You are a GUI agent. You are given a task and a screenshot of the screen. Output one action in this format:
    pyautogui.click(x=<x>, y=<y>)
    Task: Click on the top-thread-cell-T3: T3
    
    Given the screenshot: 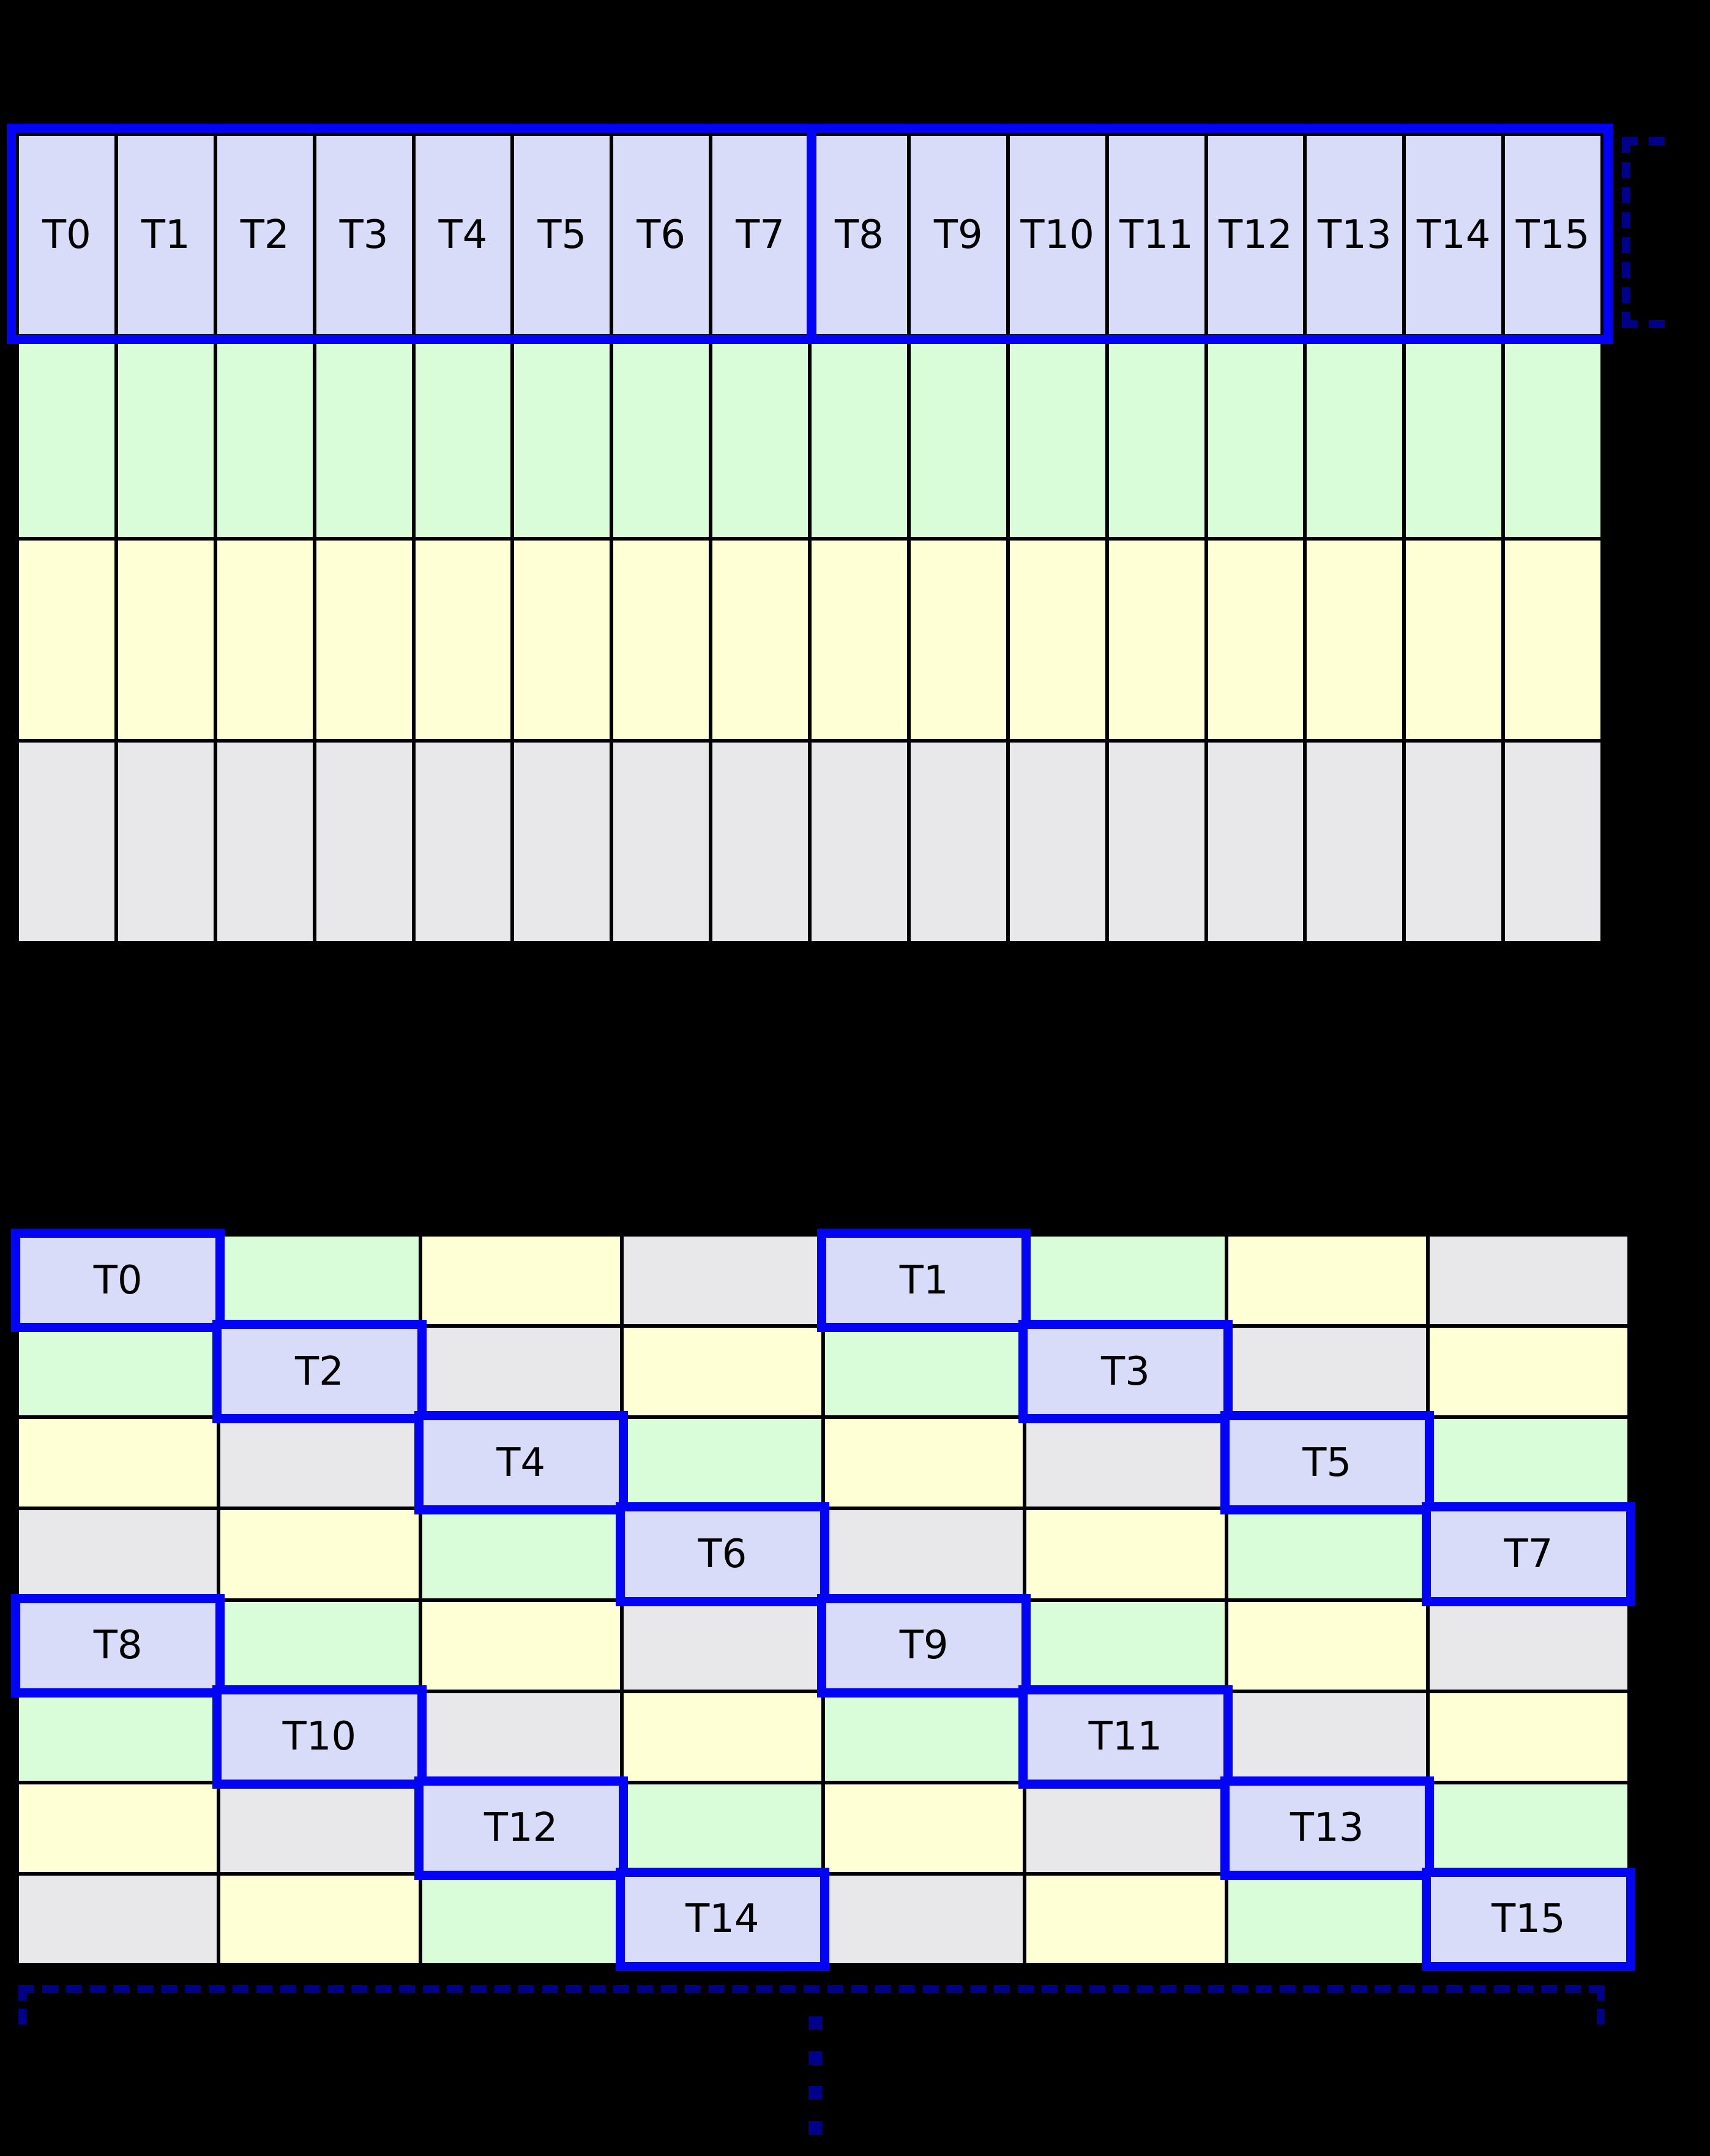 What is the action you would take?
    pyautogui.click(x=364, y=236)
    